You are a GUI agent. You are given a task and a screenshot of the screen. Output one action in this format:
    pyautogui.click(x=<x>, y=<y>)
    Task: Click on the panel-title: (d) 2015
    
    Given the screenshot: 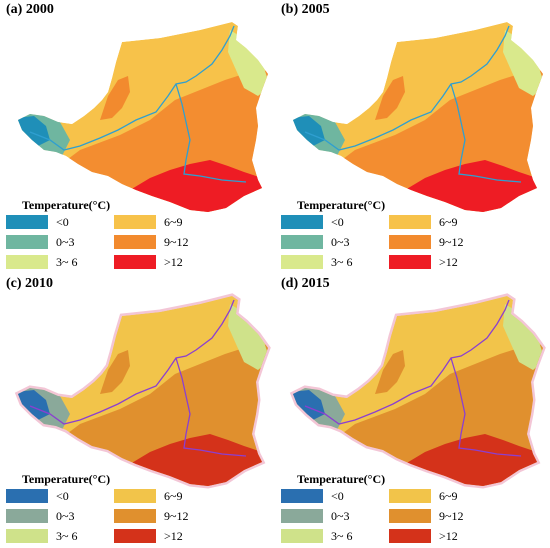 What is the action you would take?
    pyautogui.click(x=305, y=283)
    